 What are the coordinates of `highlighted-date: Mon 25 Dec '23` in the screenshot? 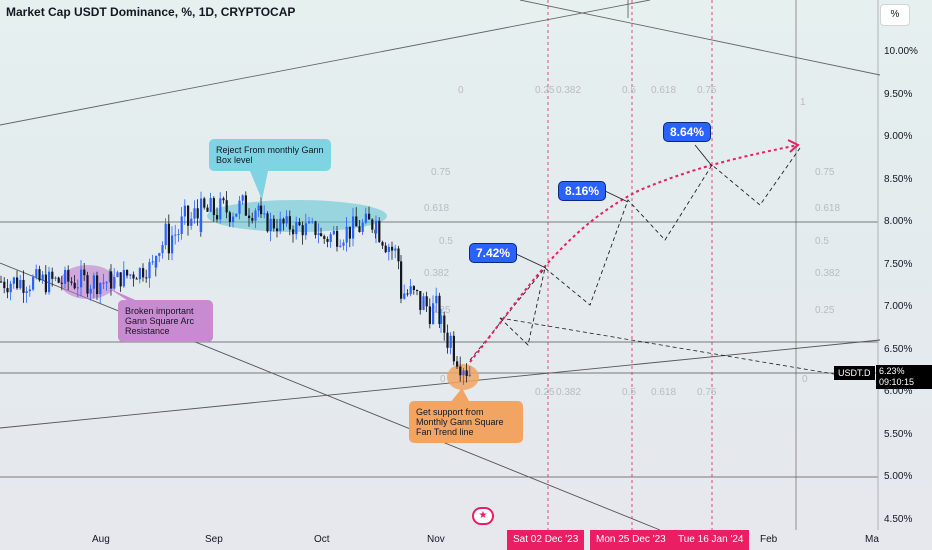 It's located at (631, 540).